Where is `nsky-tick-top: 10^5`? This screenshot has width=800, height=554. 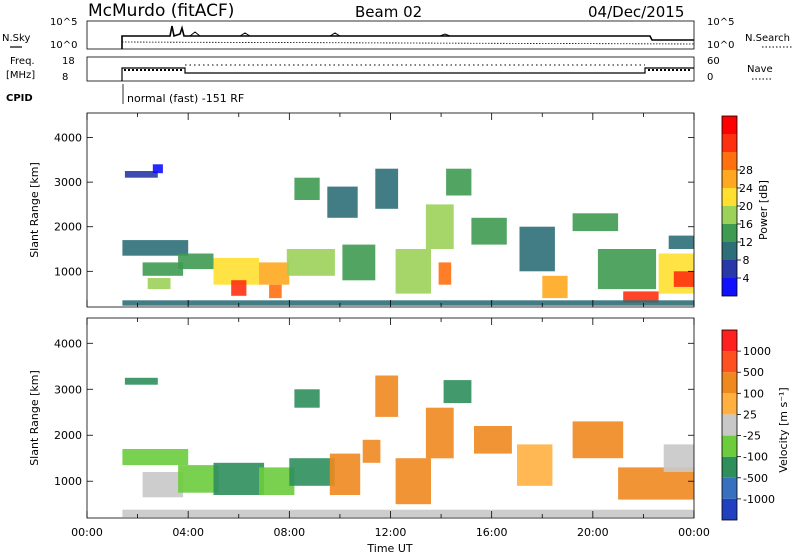 nsky-tick-top: 10^5 is located at coordinates (63, 22).